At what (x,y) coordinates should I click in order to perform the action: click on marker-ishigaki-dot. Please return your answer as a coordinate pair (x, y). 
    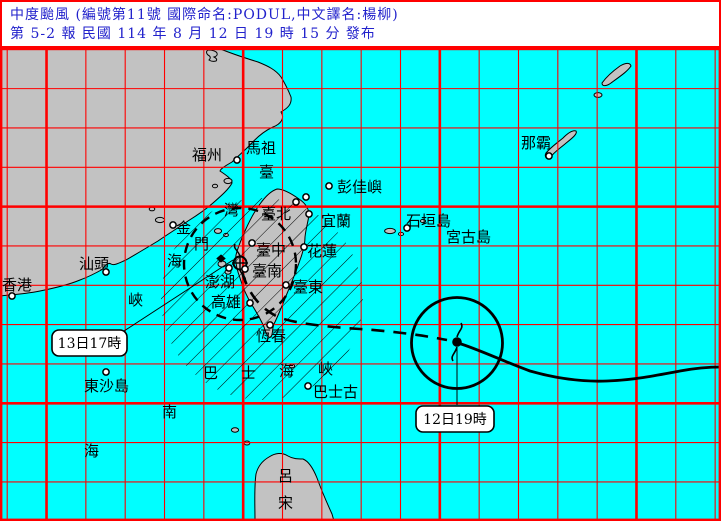
    Looking at the image, I should click on (407, 228).